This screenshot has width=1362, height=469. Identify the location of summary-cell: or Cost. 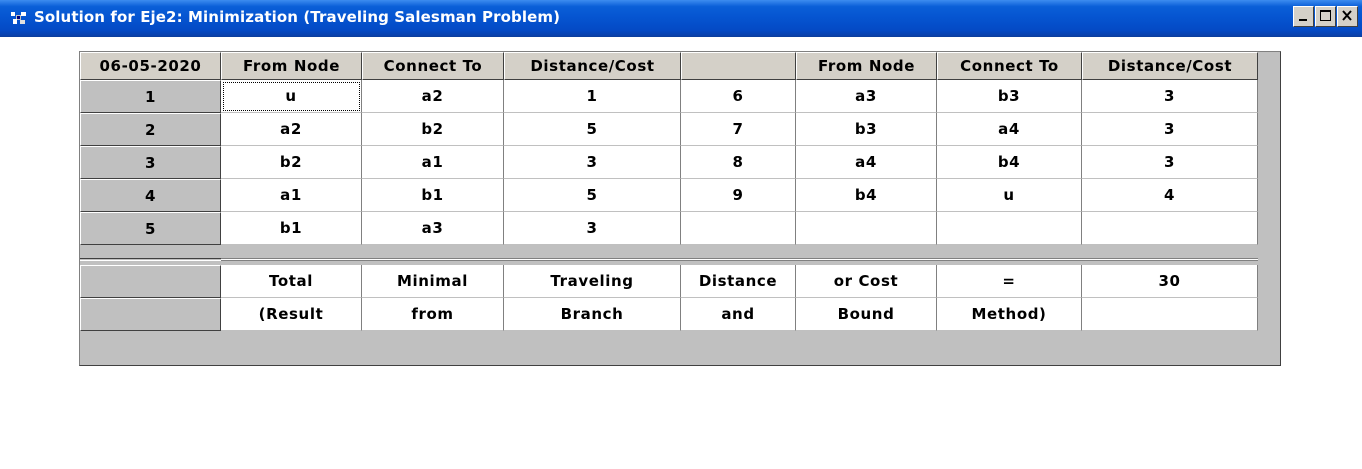
(866, 281).